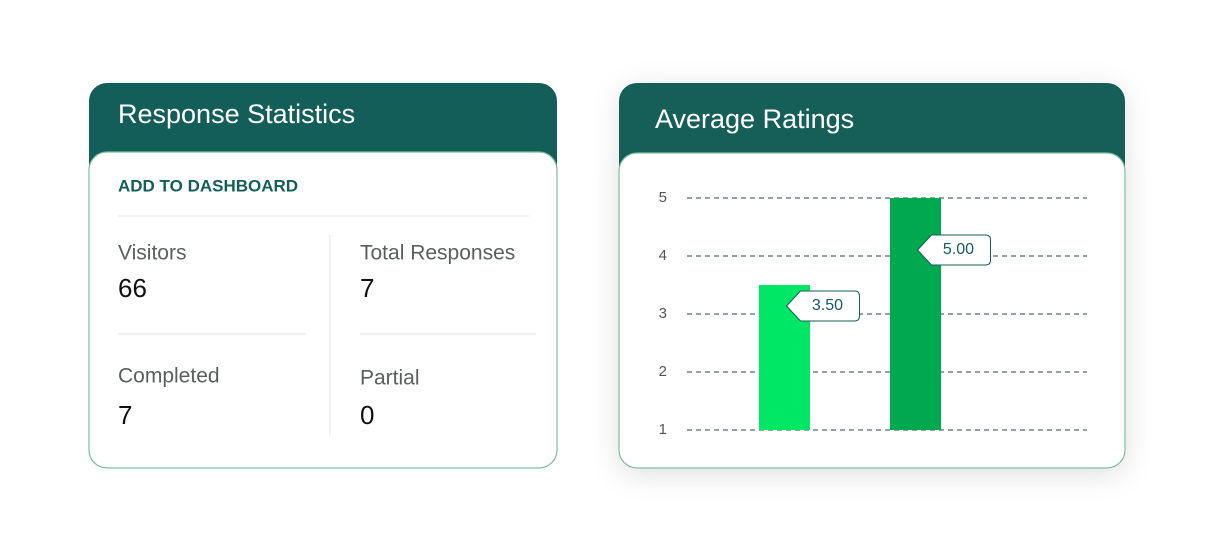 Image resolution: width=1214 pixels, height=560 pixels. I want to click on chart-title: Average Ratings, so click(754, 119).